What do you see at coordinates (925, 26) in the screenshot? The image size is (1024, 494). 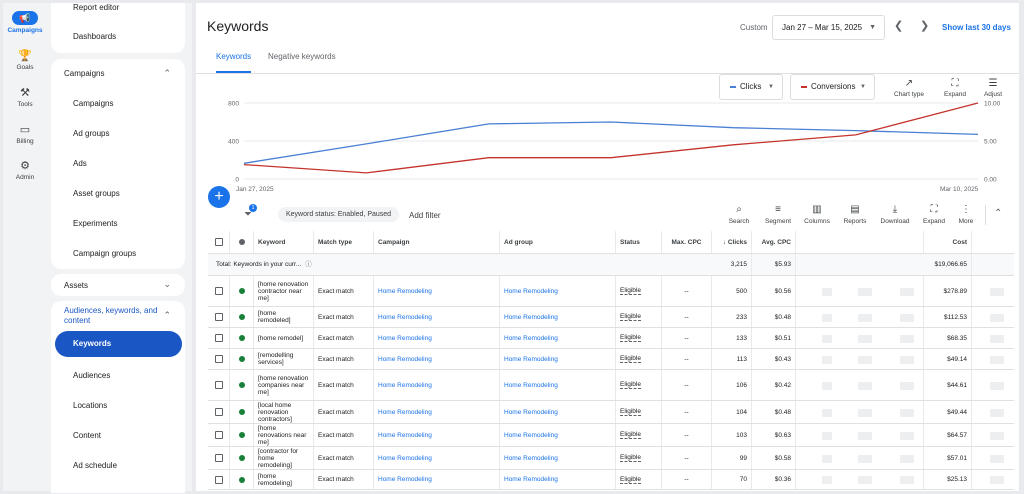 I see `next-arrow-icon: ❯` at bounding box center [925, 26].